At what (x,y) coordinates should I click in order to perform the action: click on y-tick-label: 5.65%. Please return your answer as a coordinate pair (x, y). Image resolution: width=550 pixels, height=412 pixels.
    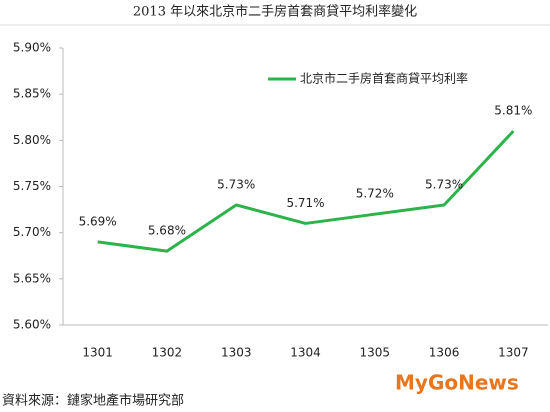
    Looking at the image, I should click on (32, 278).